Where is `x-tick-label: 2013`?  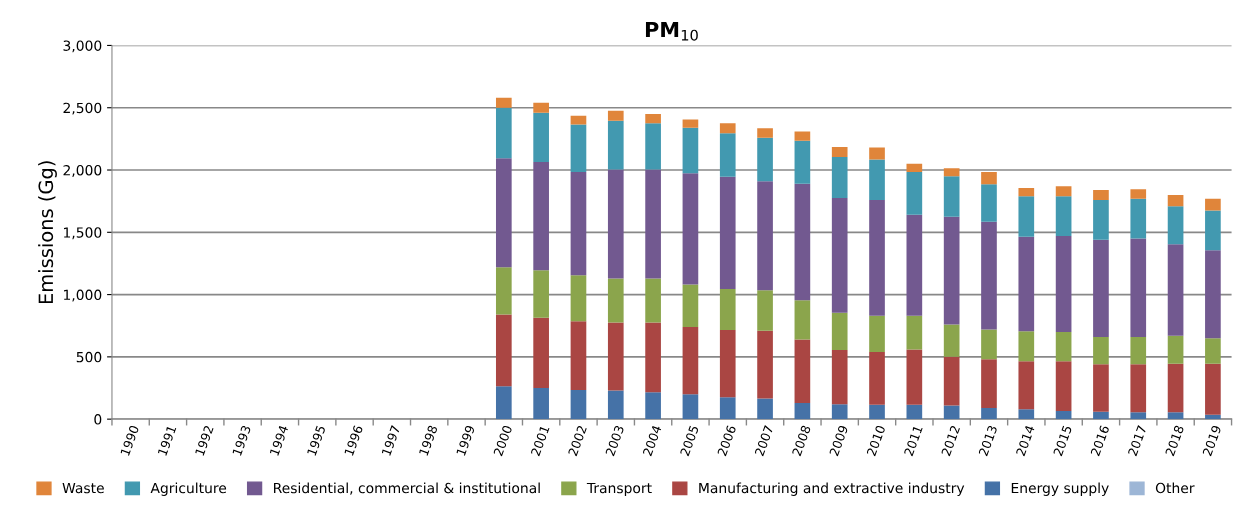
x-tick-label: 2013 is located at coordinates (988, 441).